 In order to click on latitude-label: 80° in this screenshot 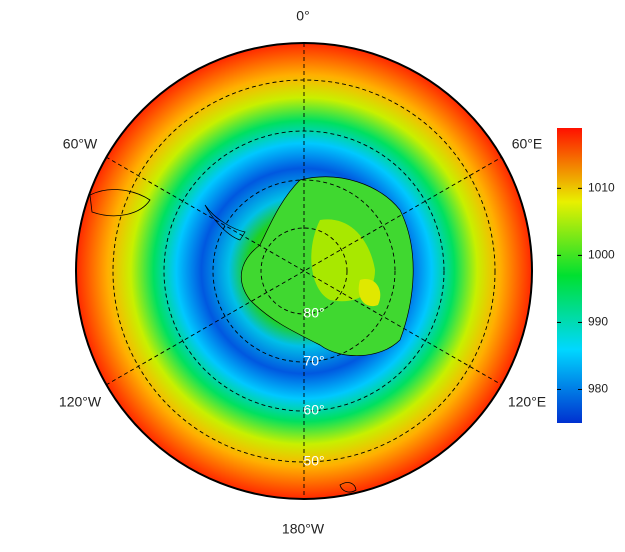, I will do `click(313, 313)`.